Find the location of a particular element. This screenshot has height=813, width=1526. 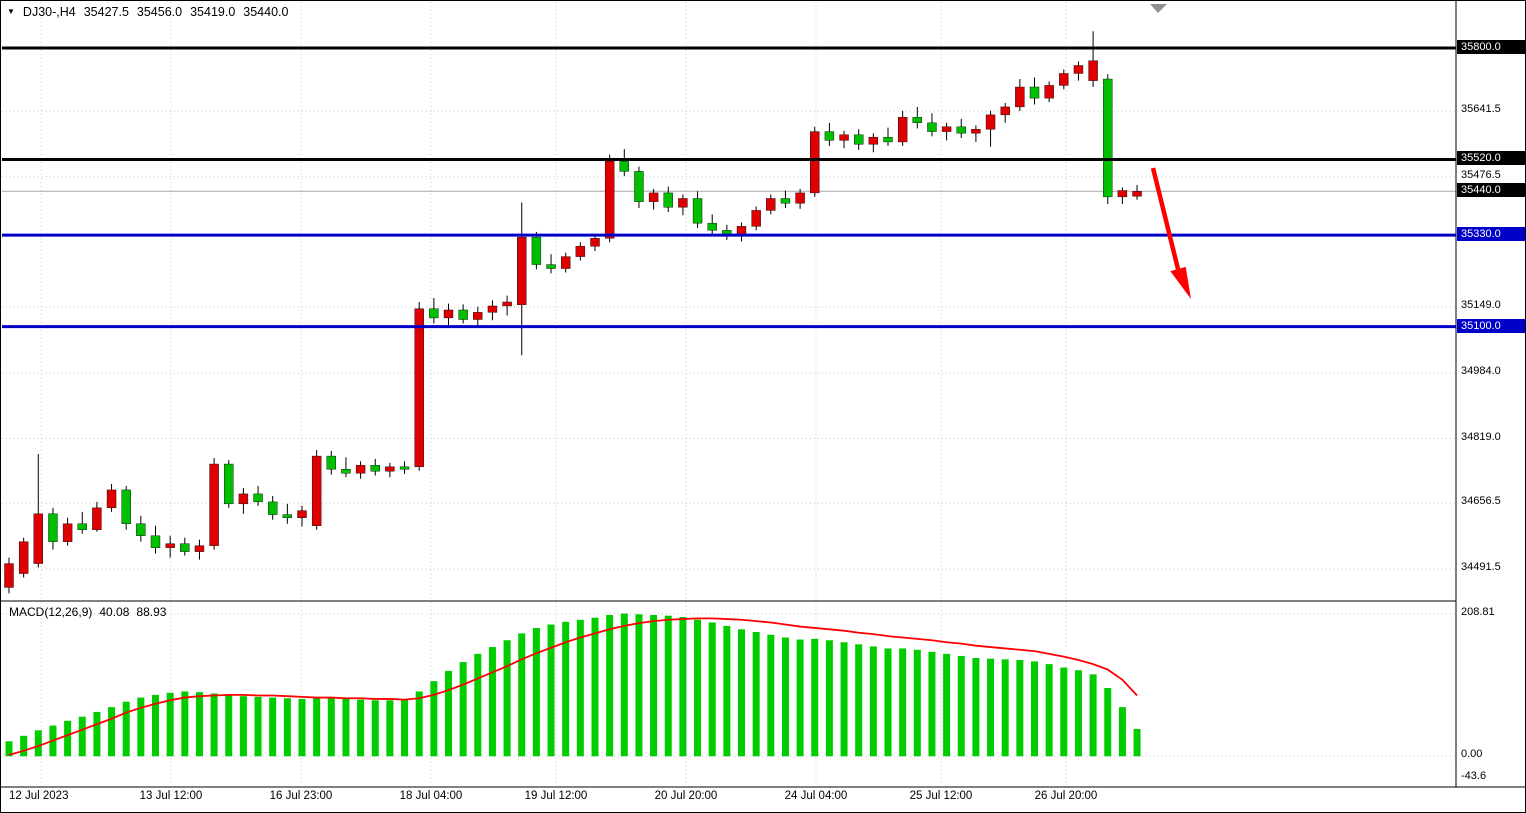

symbol-dropdown-icon: ▼ is located at coordinates (11, 11).